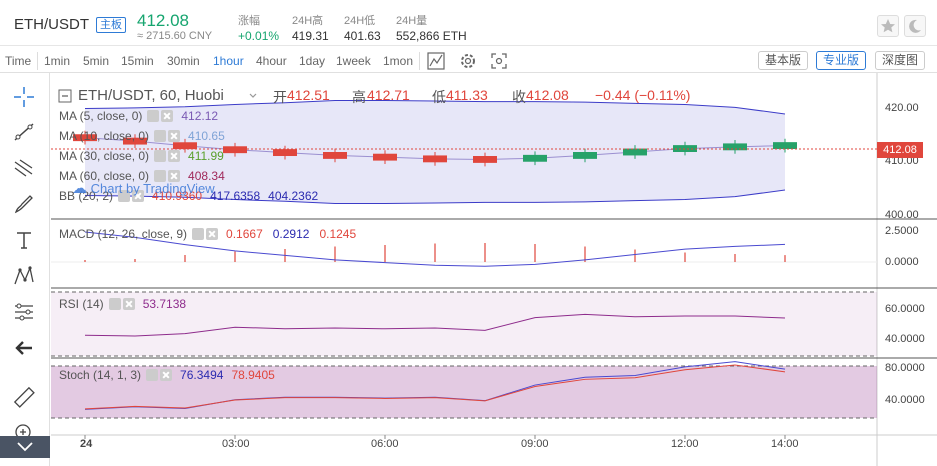 The image size is (937, 466). I want to click on stat-value-volume: 552,866 ETH, so click(431, 36).